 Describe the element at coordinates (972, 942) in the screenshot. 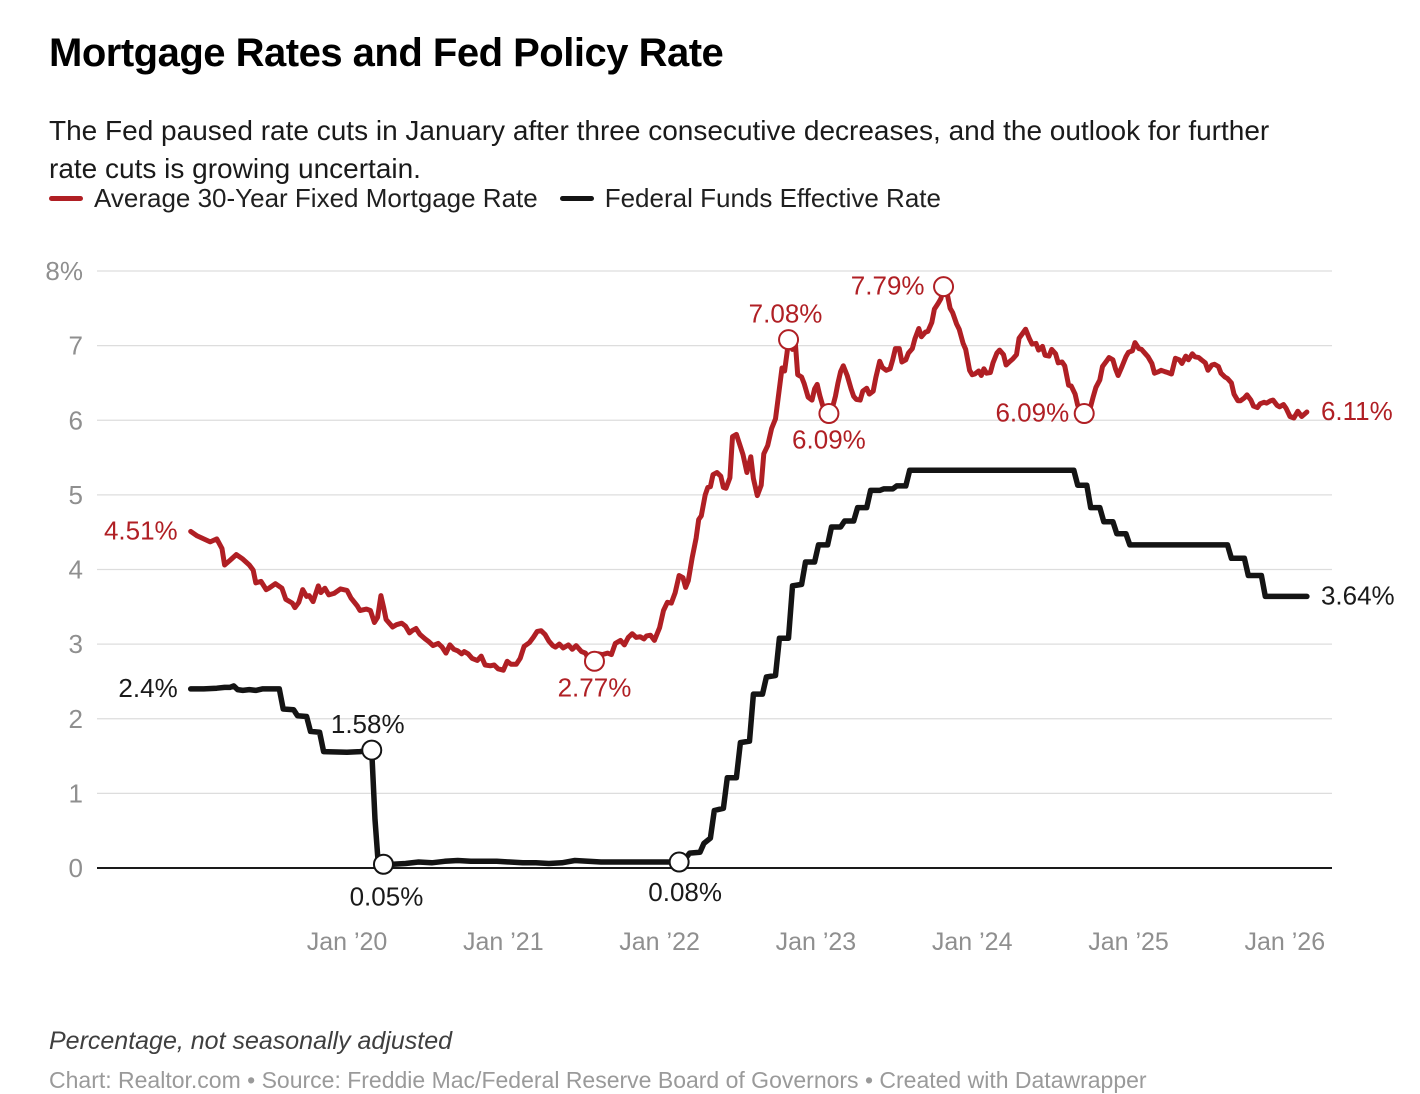

I see `x-tick-label: Jan ’24` at that location.